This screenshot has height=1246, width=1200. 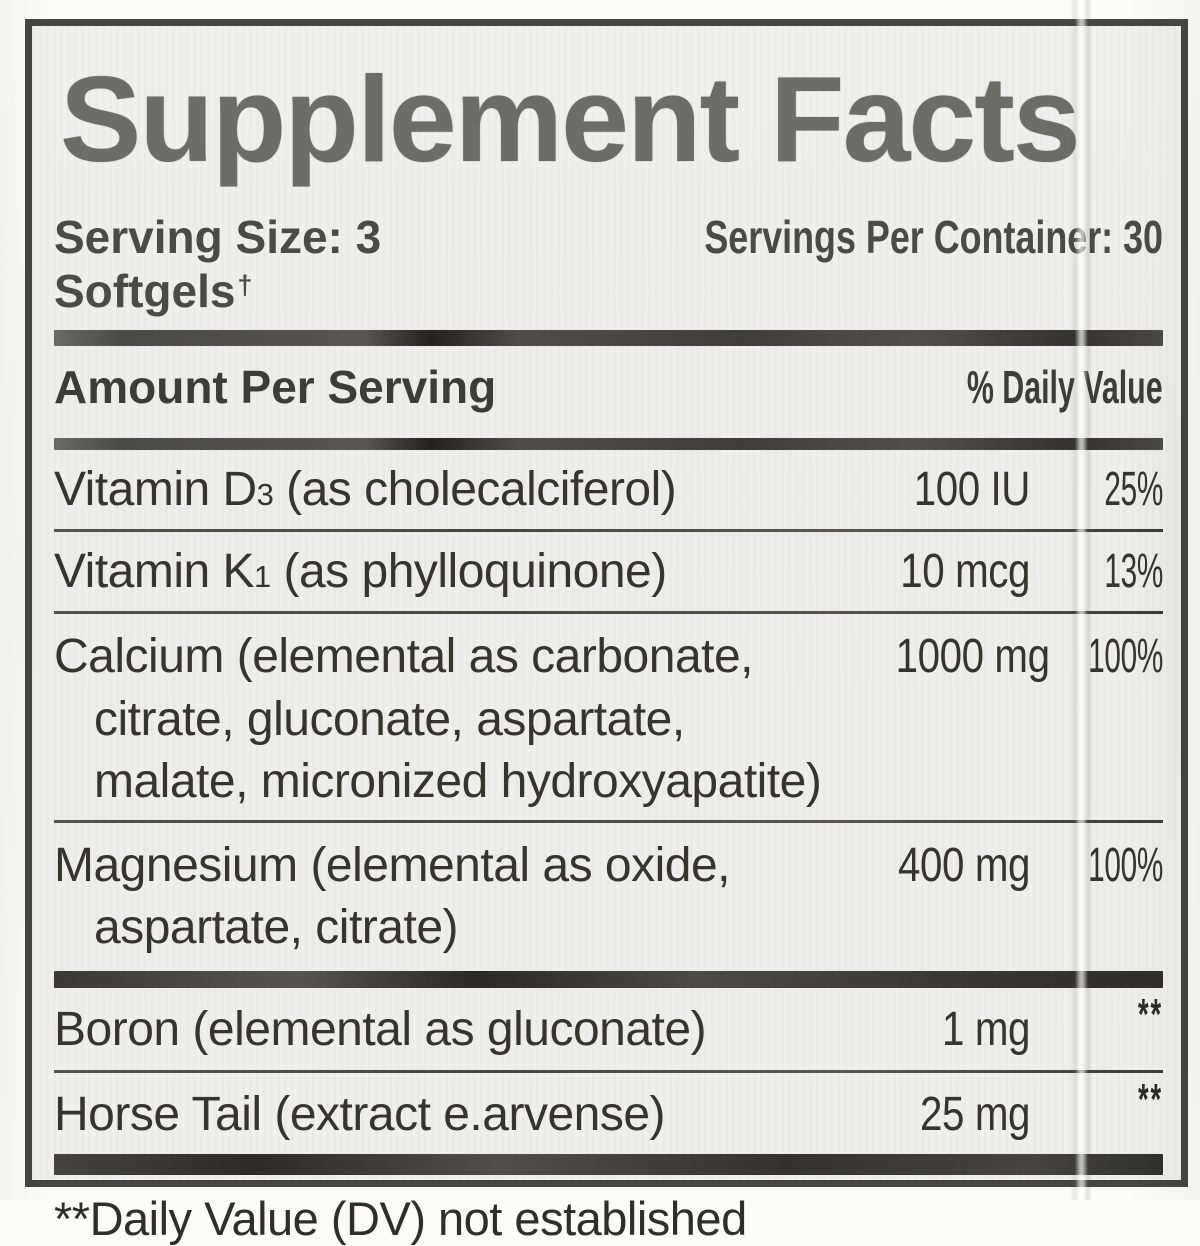 I want to click on servings-per-container: Servings Per Container: 30, so click(x=933, y=237).